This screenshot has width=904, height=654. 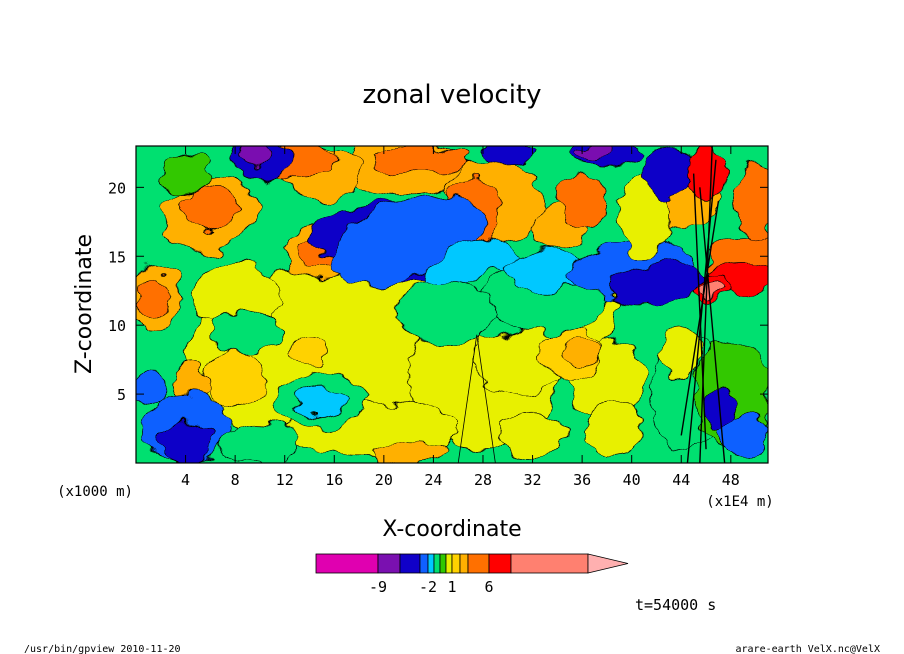 I want to click on y-tick-label: 20, so click(x=117, y=188).